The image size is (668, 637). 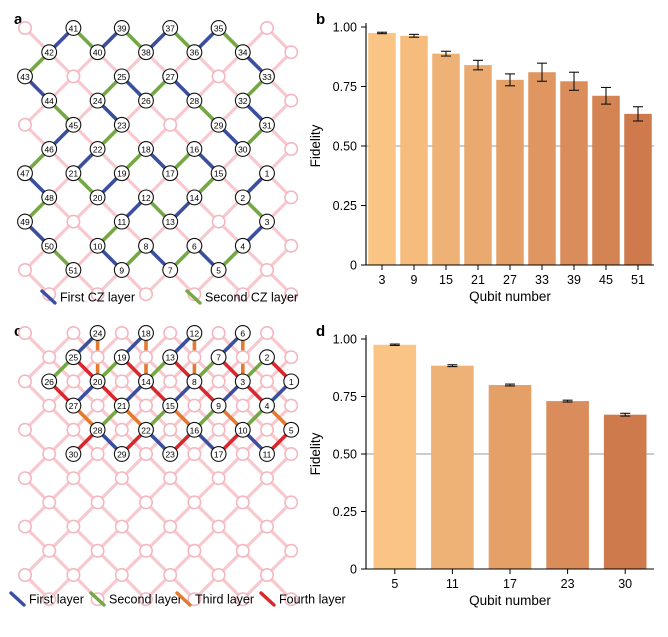 I want to click on x-tick-label: 3, so click(x=382, y=280).